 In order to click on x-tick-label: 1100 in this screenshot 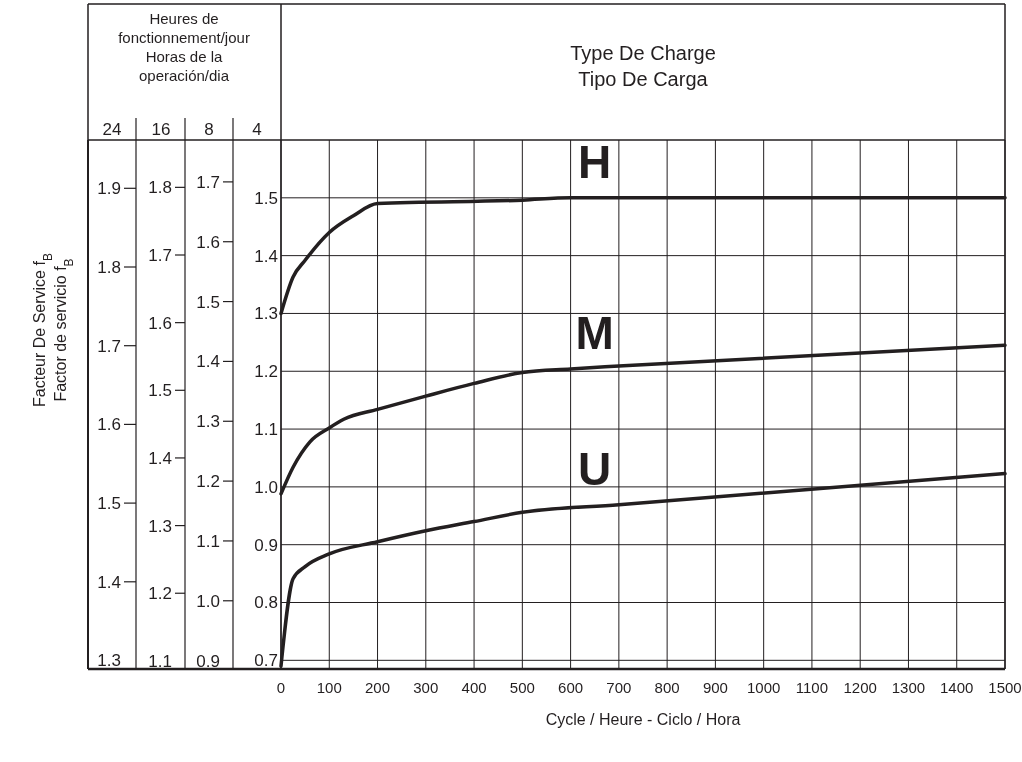, I will do `click(812, 687)`.